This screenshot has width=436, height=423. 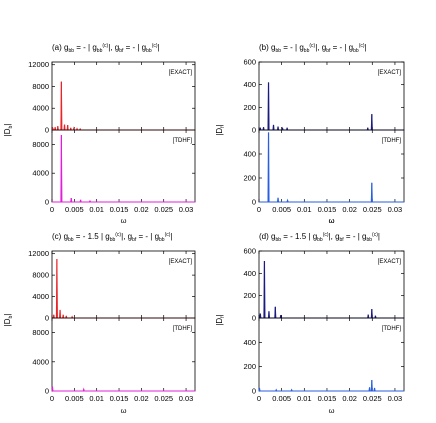 What do you see at coordinates (38, 64) in the screenshot?
I see `y-tick-label: 12000` at bounding box center [38, 64].